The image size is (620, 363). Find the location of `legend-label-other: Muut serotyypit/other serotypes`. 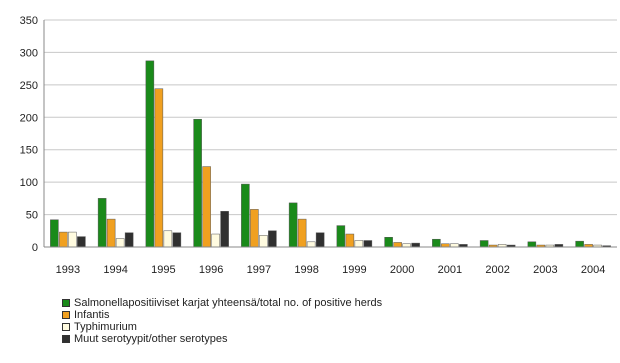

legend-label-other: Muut serotyypit/other serotypes is located at coordinates (151, 339).